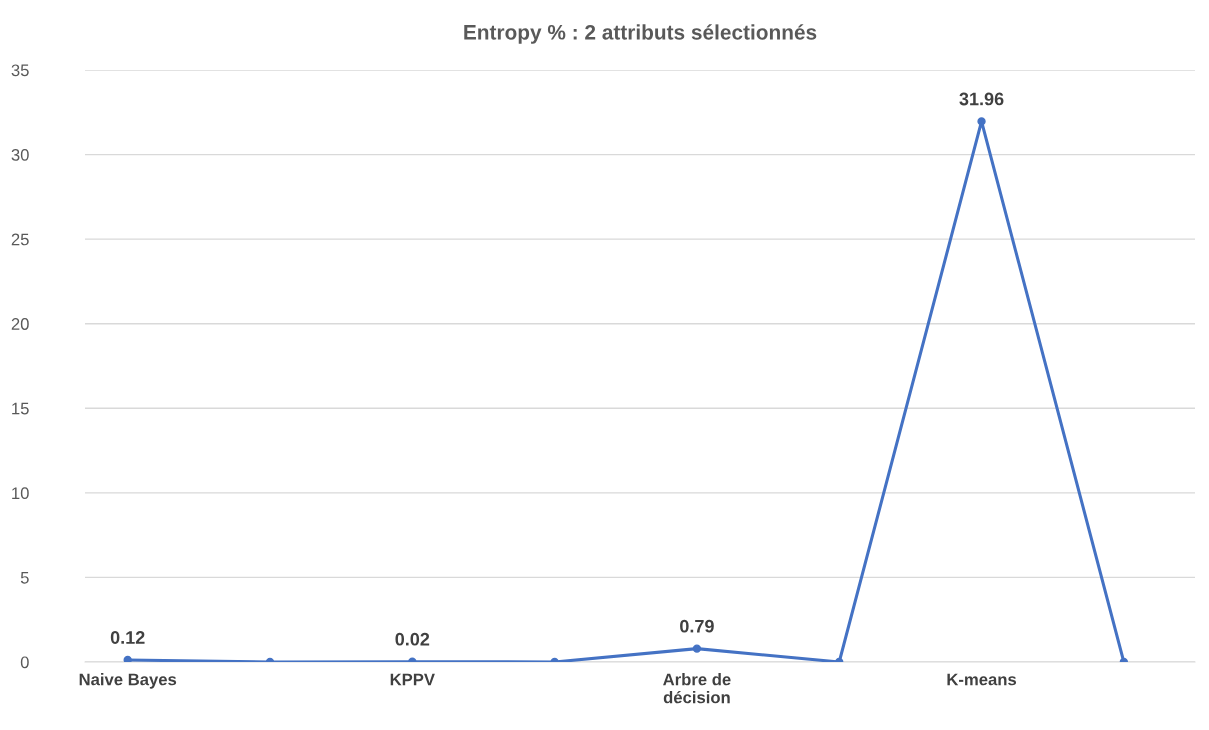 The height and width of the screenshot is (730, 1209). Describe the element at coordinates (127, 637) in the screenshot. I see `data-label: 0.12` at that location.